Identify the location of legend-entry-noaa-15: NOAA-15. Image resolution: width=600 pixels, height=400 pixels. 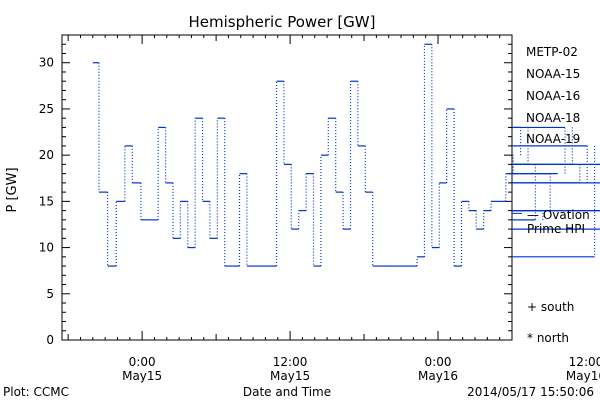
(553, 74).